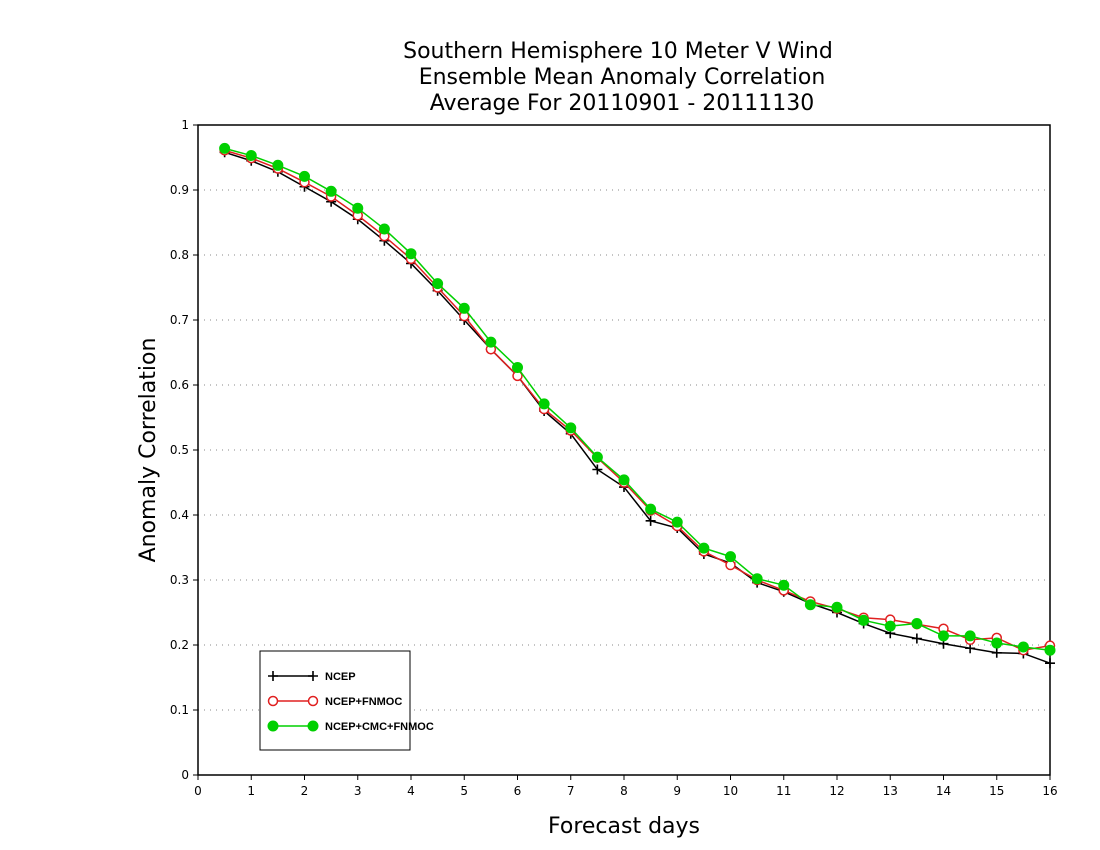 Image resolution: width=1100 pixels, height=850 pixels. What do you see at coordinates (340, 677) in the screenshot?
I see `legend-label-ncep: NCEP` at bounding box center [340, 677].